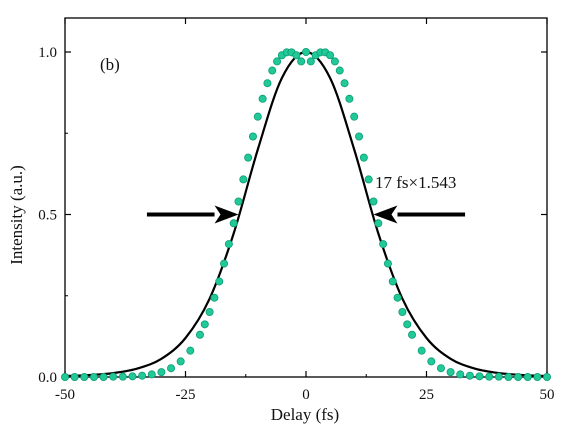 The height and width of the screenshot is (435, 572). What do you see at coordinates (305, 414) in the screenshot?
I see `x-axis-title: Delay (fs)` at bounding box center [305, 414].